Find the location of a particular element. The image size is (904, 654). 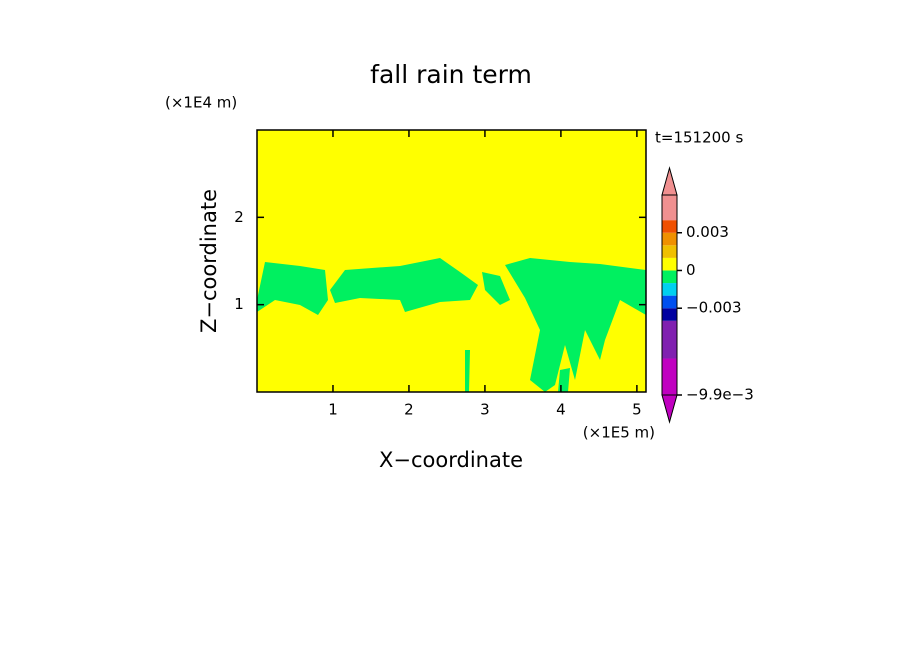

time-annotation: t=151200 s is located at coordinates (699, 138).